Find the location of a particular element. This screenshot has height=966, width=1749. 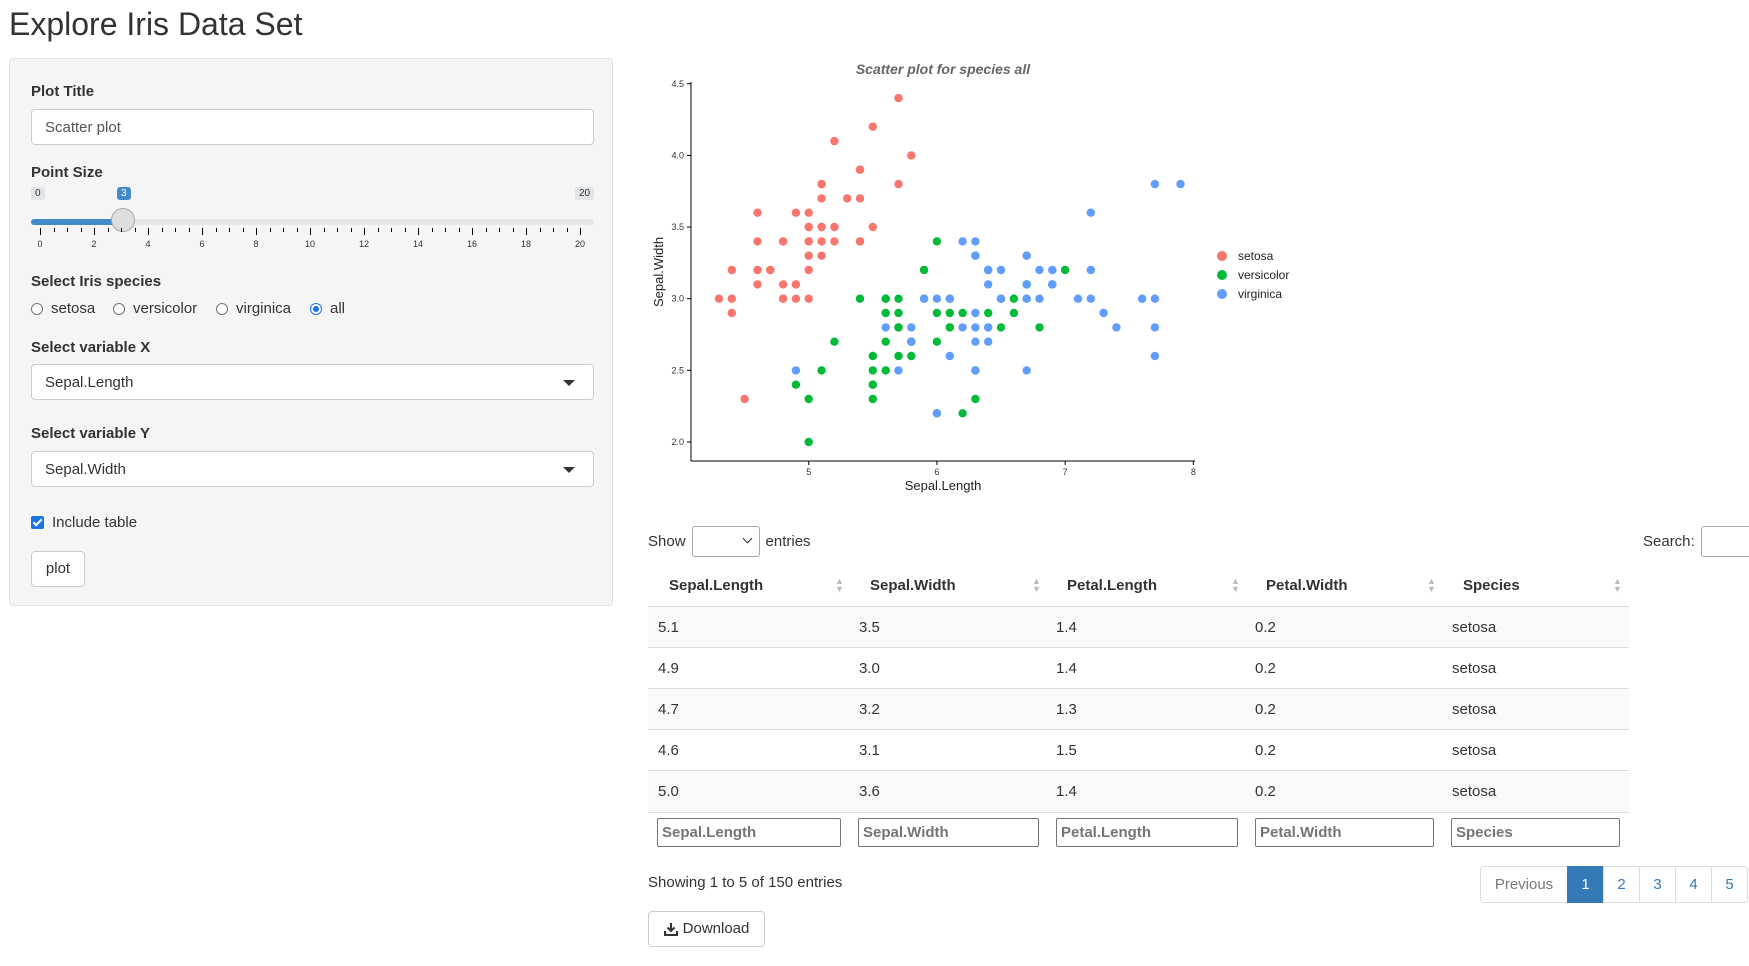

filter-sepal-width is located at coordinates (948, 832).